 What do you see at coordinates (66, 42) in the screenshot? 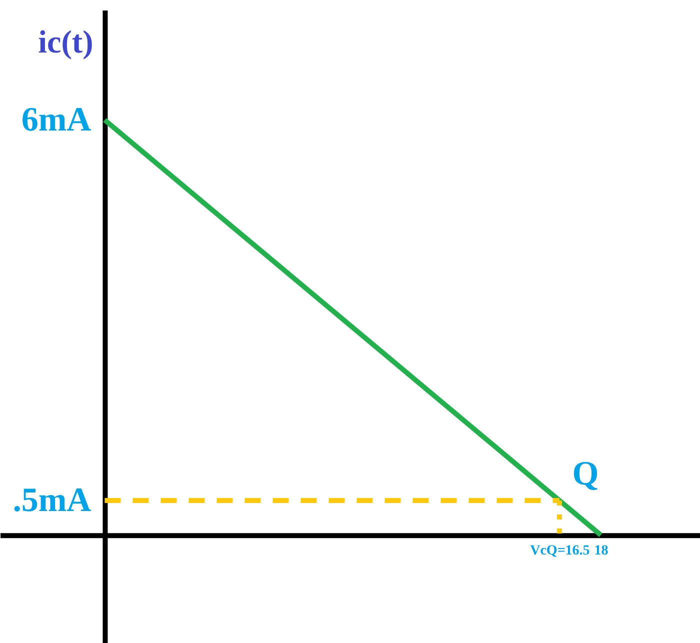
I see `y-axis-title: ic(t)` at bounding box center [66, 42].